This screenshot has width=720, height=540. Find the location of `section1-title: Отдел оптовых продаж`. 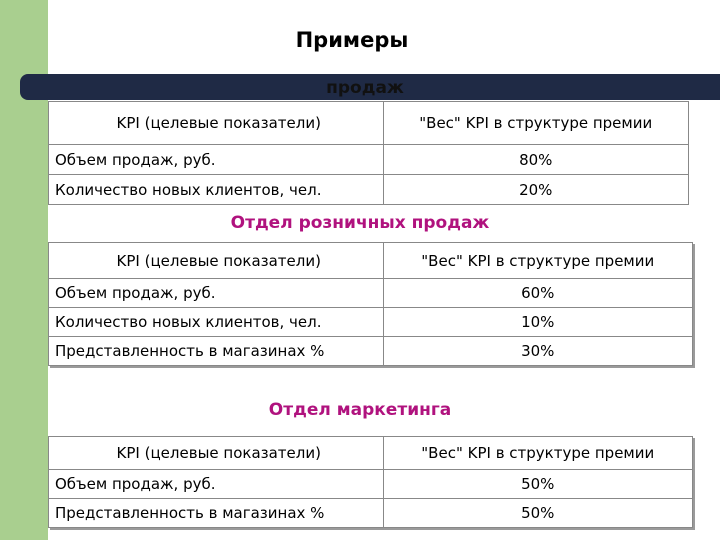

section1-title: Отдел оптовых продаж is located at coordinates (365, 79).